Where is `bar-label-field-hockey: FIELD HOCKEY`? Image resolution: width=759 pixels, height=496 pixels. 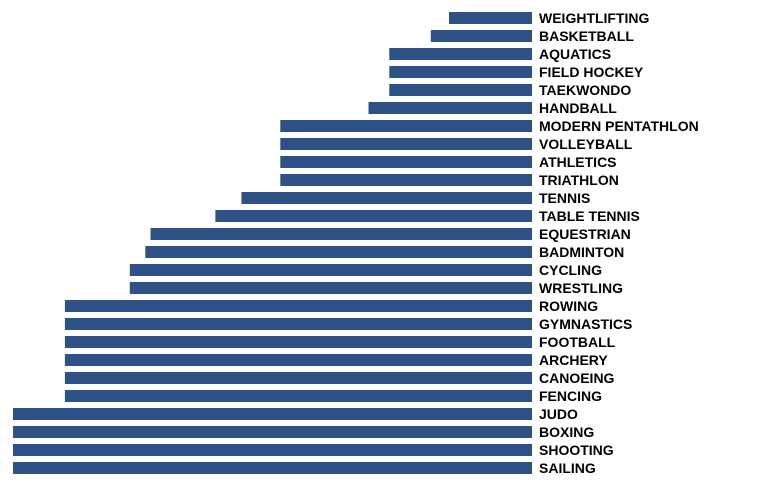
bar-label-field-hockey: FIELD HOCKEY is located at coordinates (591, 72).